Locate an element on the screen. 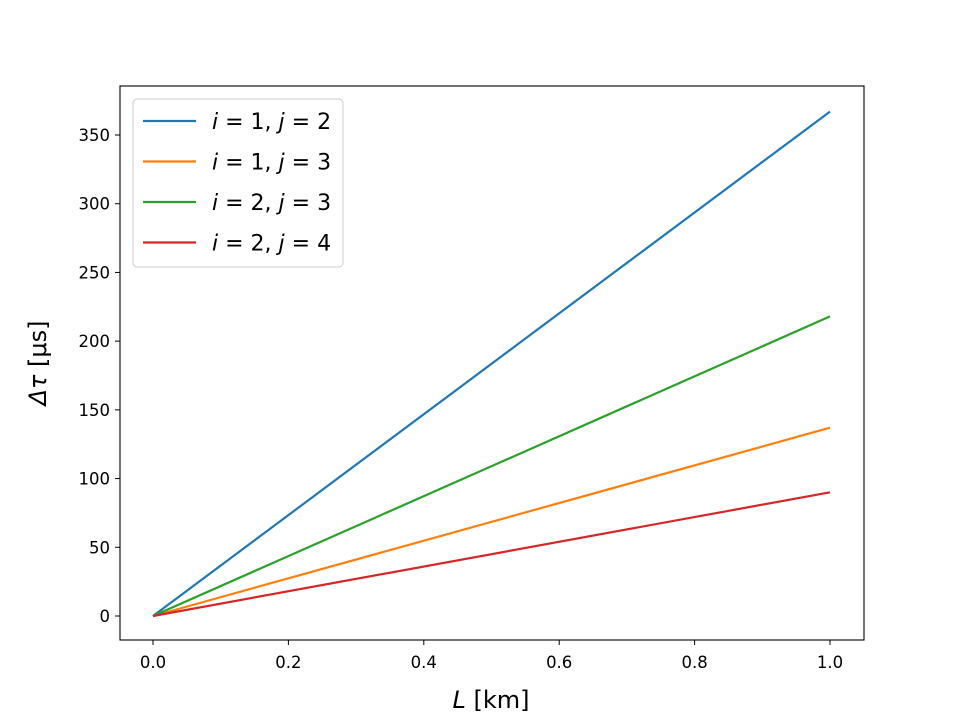 The image size is (960, 720). legend-label-1: i = 1, j = 2 is located at coordinates (271, 122).